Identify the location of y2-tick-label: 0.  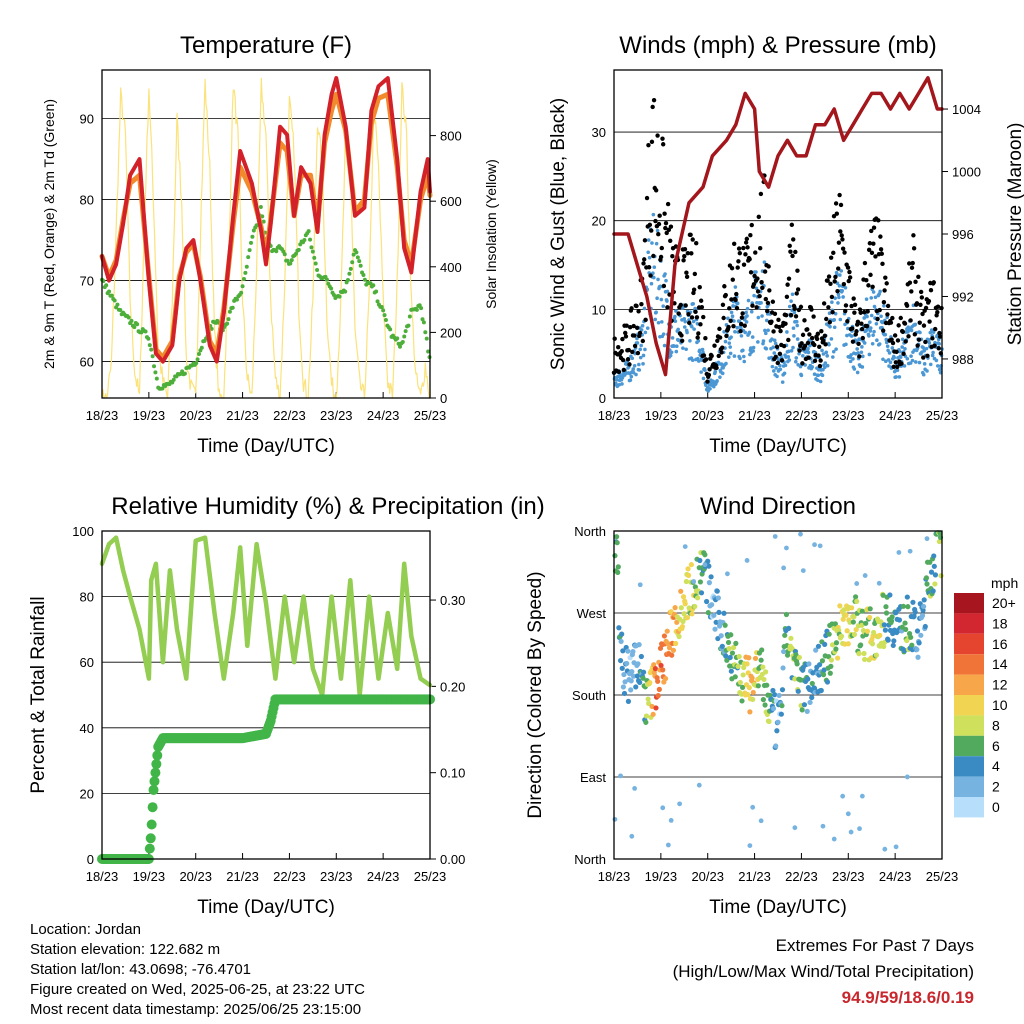
(443, 398).